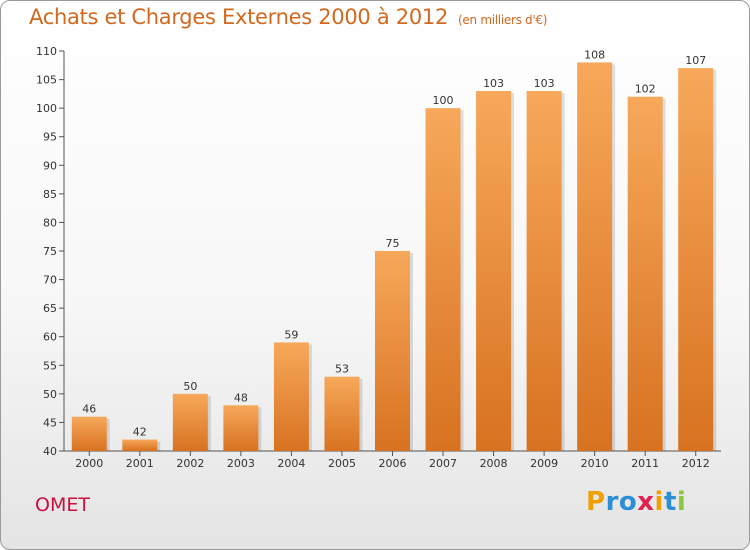 The height and width of the screenshot is (550, 750). I want to click on y-tick-label: 45, so click(50, 422).